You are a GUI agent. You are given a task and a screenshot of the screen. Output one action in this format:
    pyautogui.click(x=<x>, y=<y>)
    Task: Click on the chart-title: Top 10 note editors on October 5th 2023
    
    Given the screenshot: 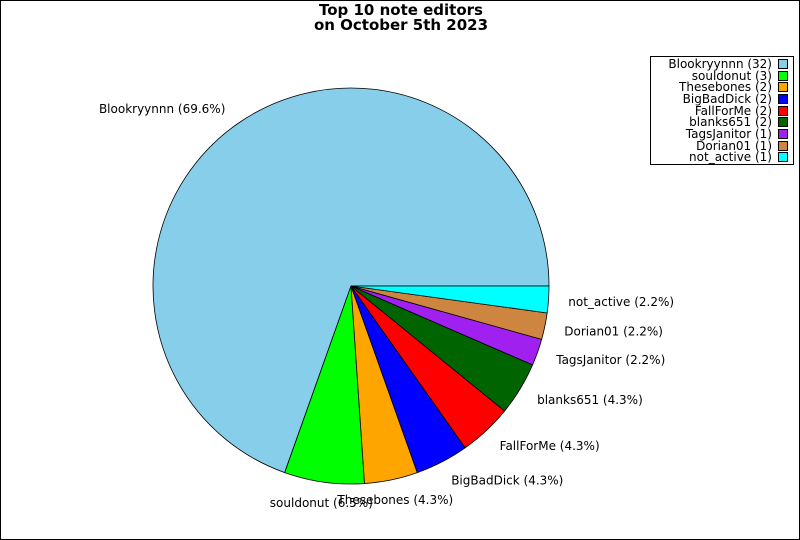 What is the action you would take?
    pyautogui.click(x=400, y=17)
    